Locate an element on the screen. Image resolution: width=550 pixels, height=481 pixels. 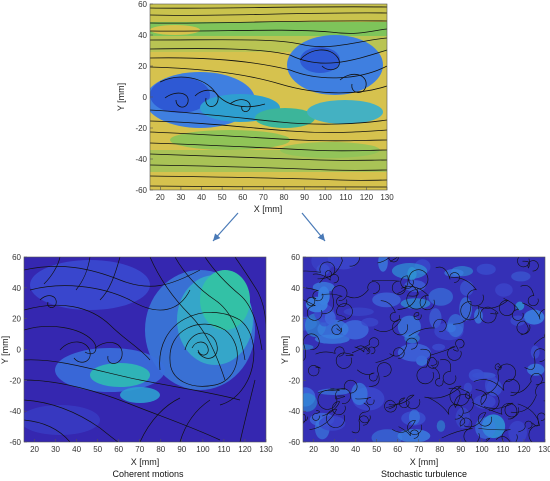
stochastic-x-tick-label: 100 is located at coordinates (482, 449).